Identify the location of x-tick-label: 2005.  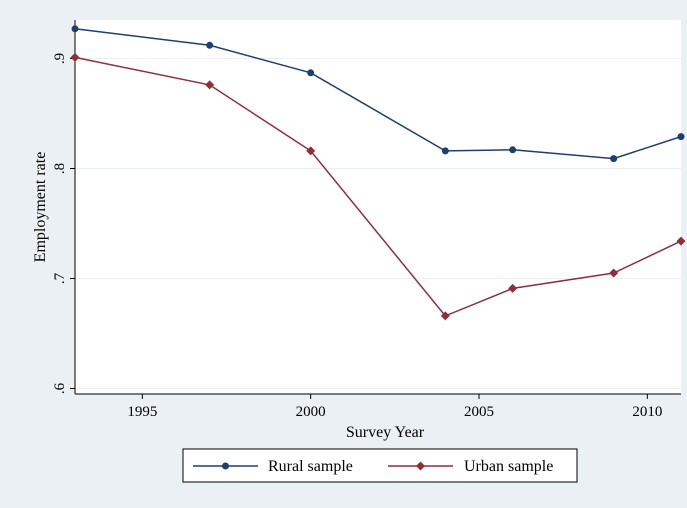
(479, 412).